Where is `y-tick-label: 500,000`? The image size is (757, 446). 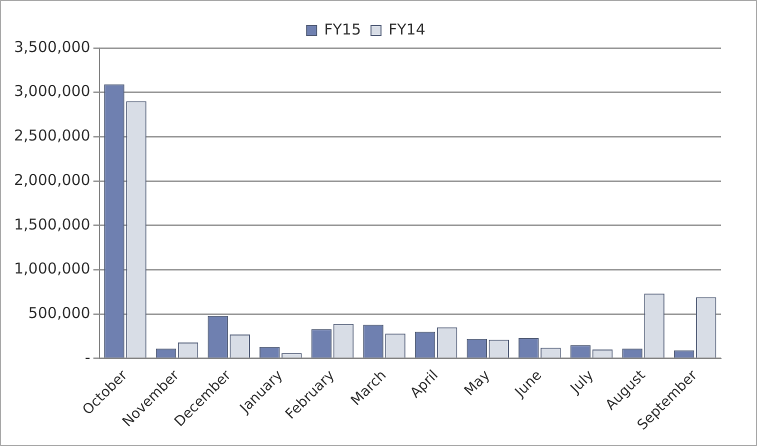 y-tick-label: 500,000 is located at coordinates (59, 313).